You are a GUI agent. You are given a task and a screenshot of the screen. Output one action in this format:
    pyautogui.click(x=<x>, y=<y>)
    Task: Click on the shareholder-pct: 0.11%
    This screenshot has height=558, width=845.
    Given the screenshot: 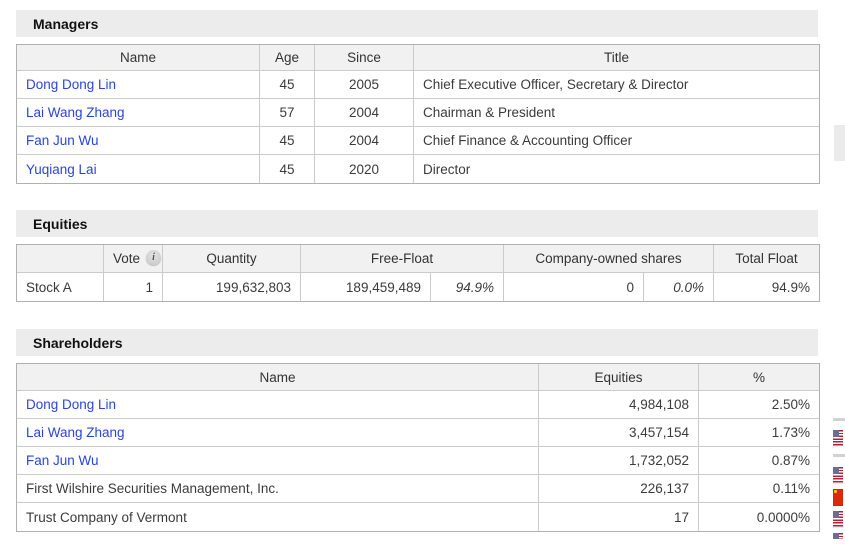 What is the action you would take?
    pyautogui.click(x=759, y=489)
    